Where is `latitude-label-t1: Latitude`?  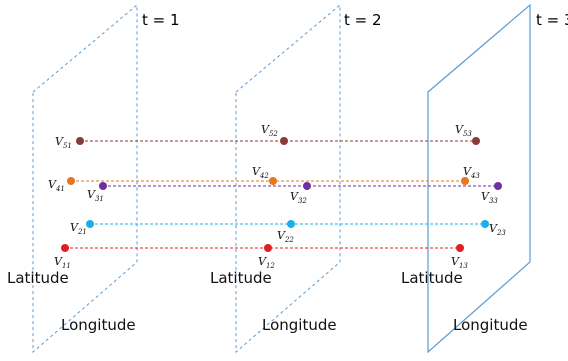 latitude-label-t1: Latitude is located at coordinates (38, 278).